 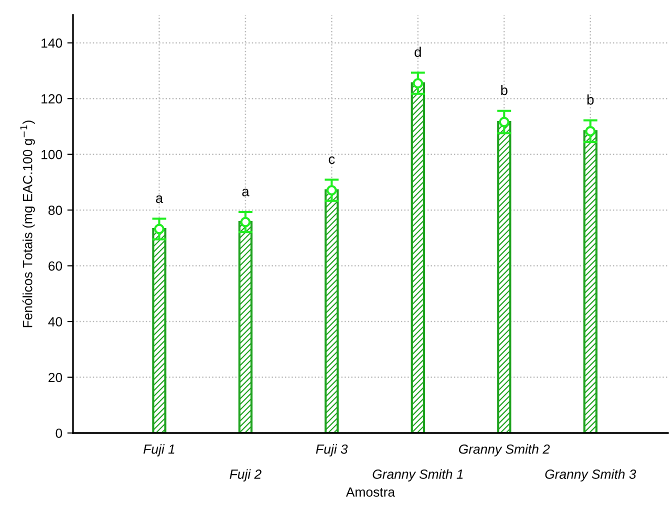 I want to click on y-tick-label: 140, so click(x=52, y=43).